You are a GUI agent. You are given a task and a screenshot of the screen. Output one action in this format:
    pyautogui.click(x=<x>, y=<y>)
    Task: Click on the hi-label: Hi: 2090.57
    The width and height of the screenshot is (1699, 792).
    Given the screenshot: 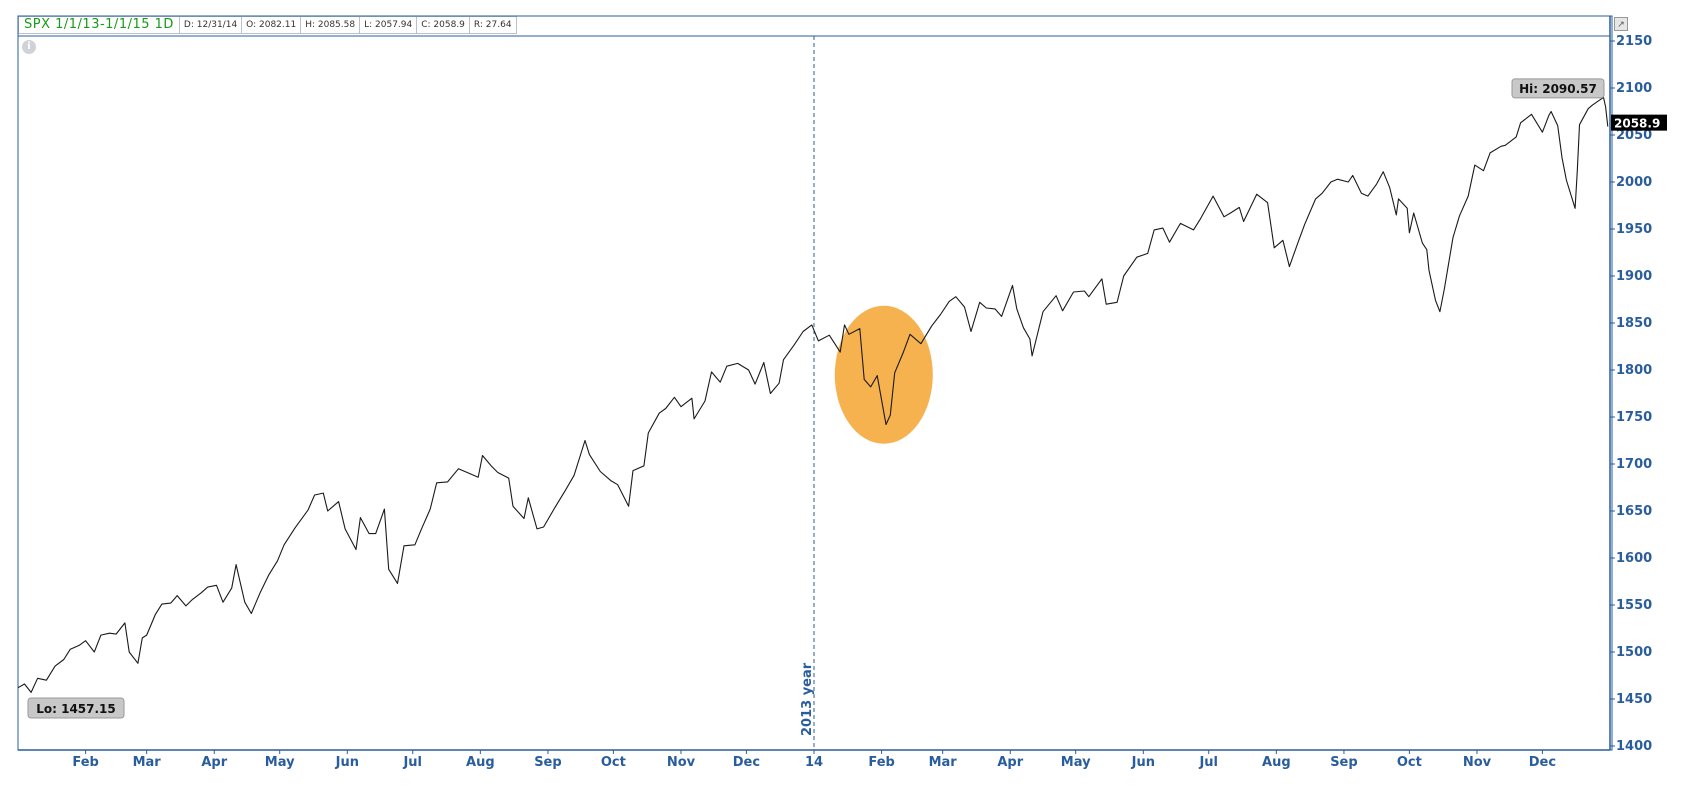 What is the action you would take?
    pyautogui.click(x=1558, y=89)
    